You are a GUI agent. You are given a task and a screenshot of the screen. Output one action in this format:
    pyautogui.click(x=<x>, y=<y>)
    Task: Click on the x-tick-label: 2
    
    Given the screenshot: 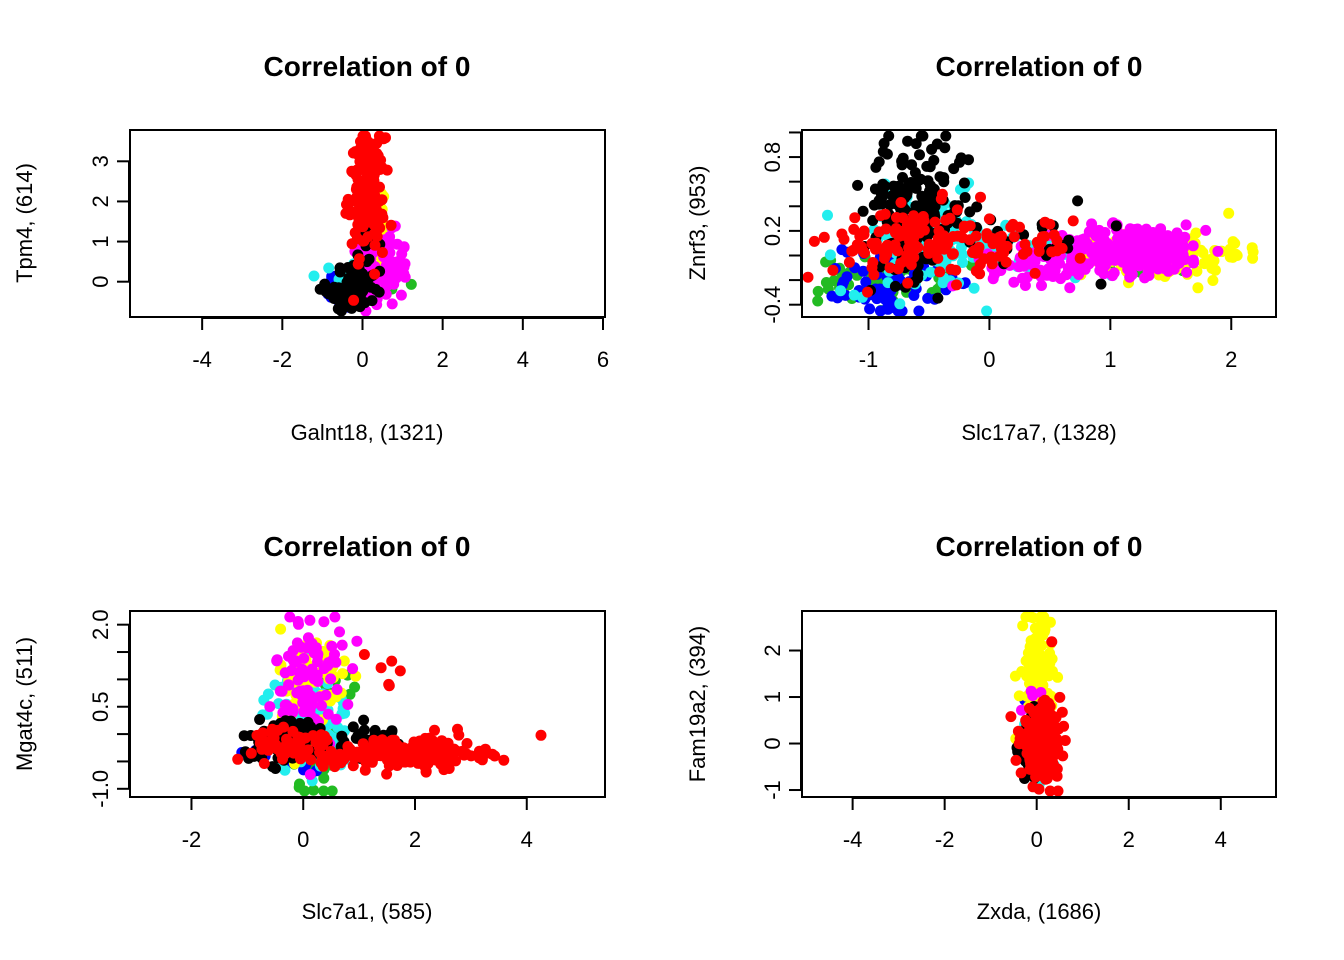 What is the action you would take?
    pyautogui.click(x=443, y=359)
    